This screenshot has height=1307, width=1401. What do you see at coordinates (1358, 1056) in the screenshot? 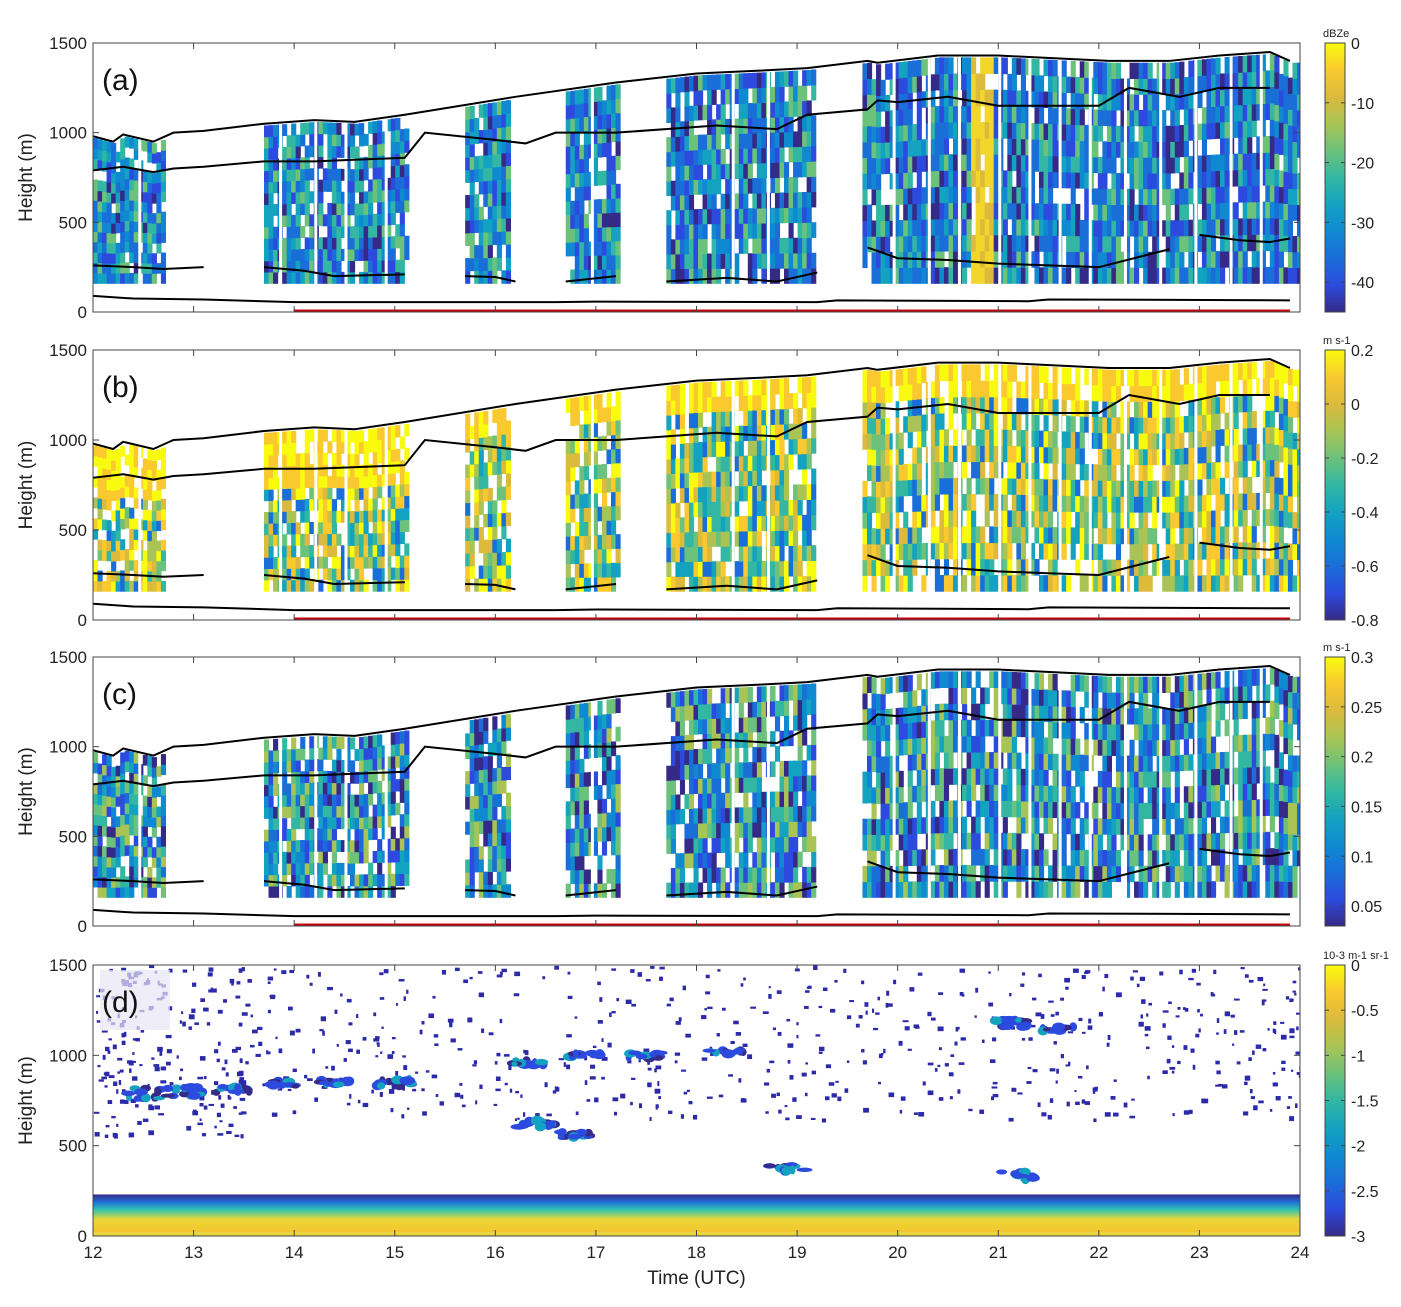
I see `colorbar-tick-label: -1` at bounding box center [1358, 1056].